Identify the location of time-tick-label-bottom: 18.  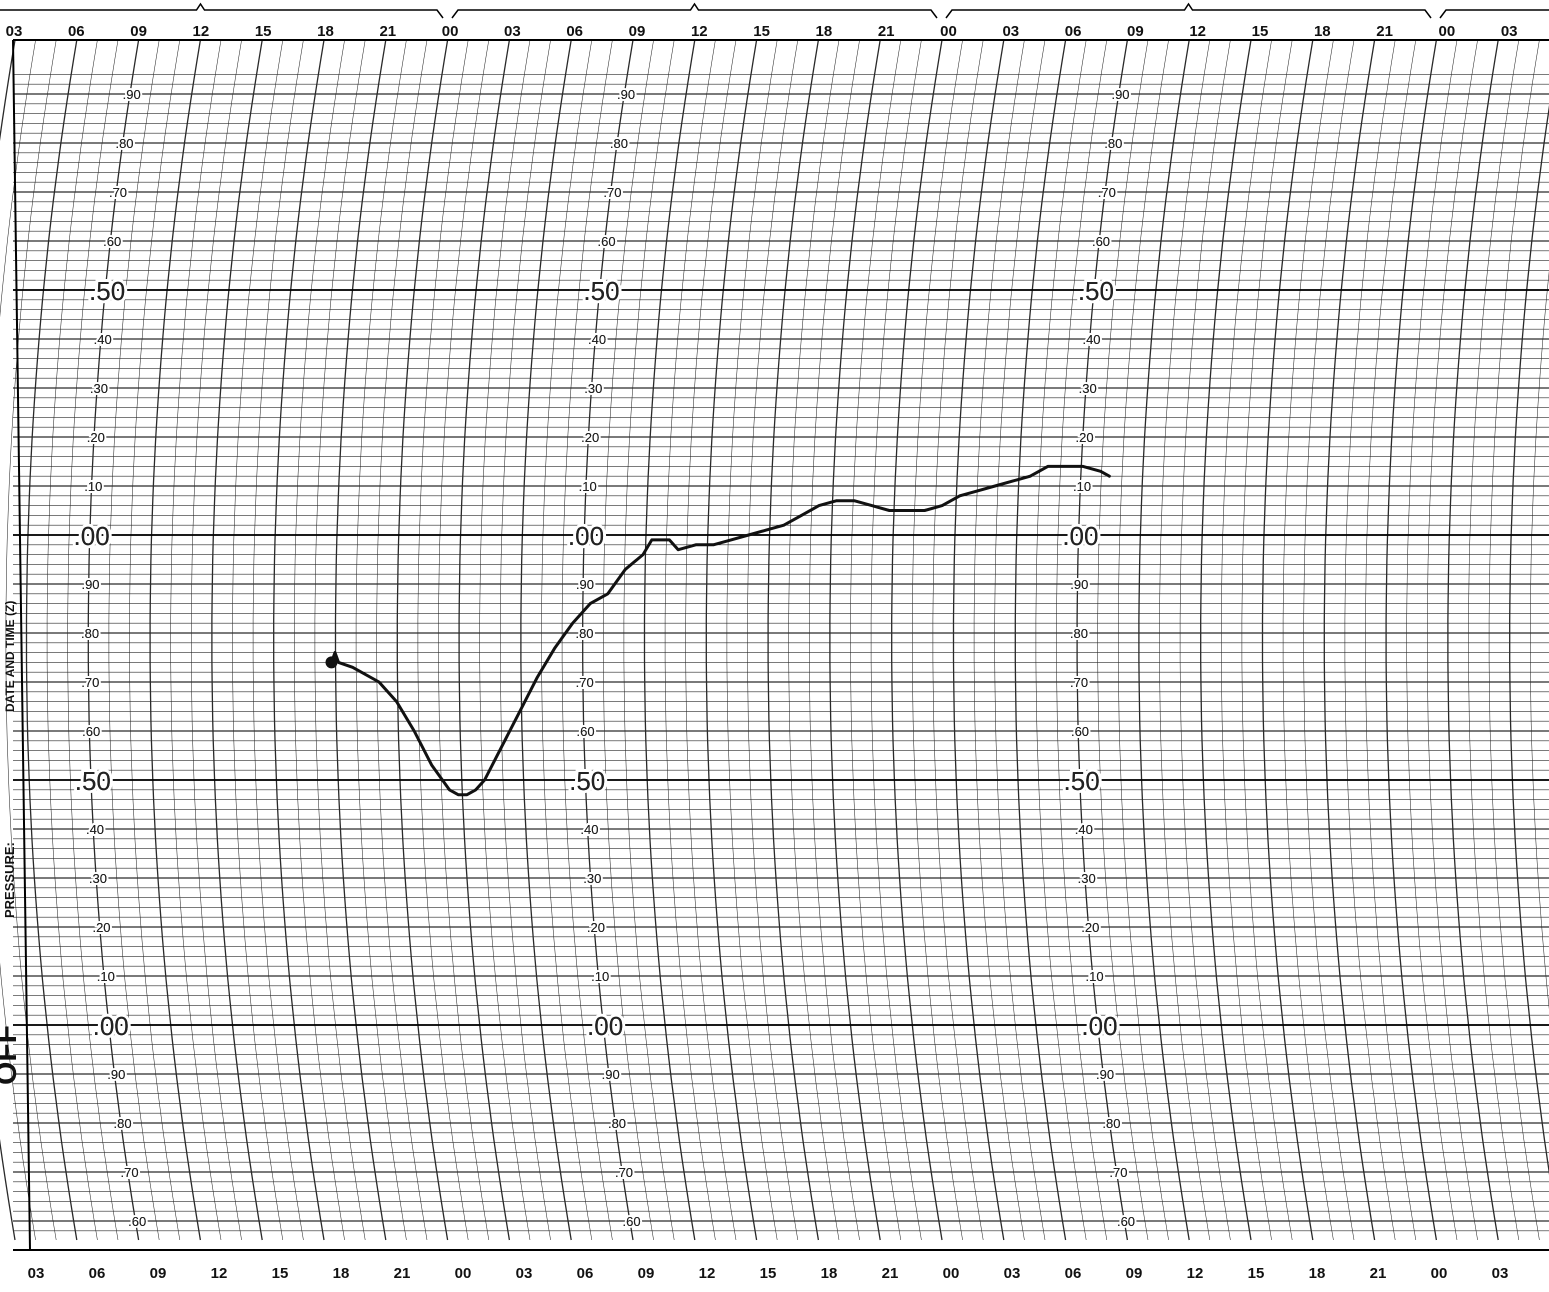
(829, 1273).